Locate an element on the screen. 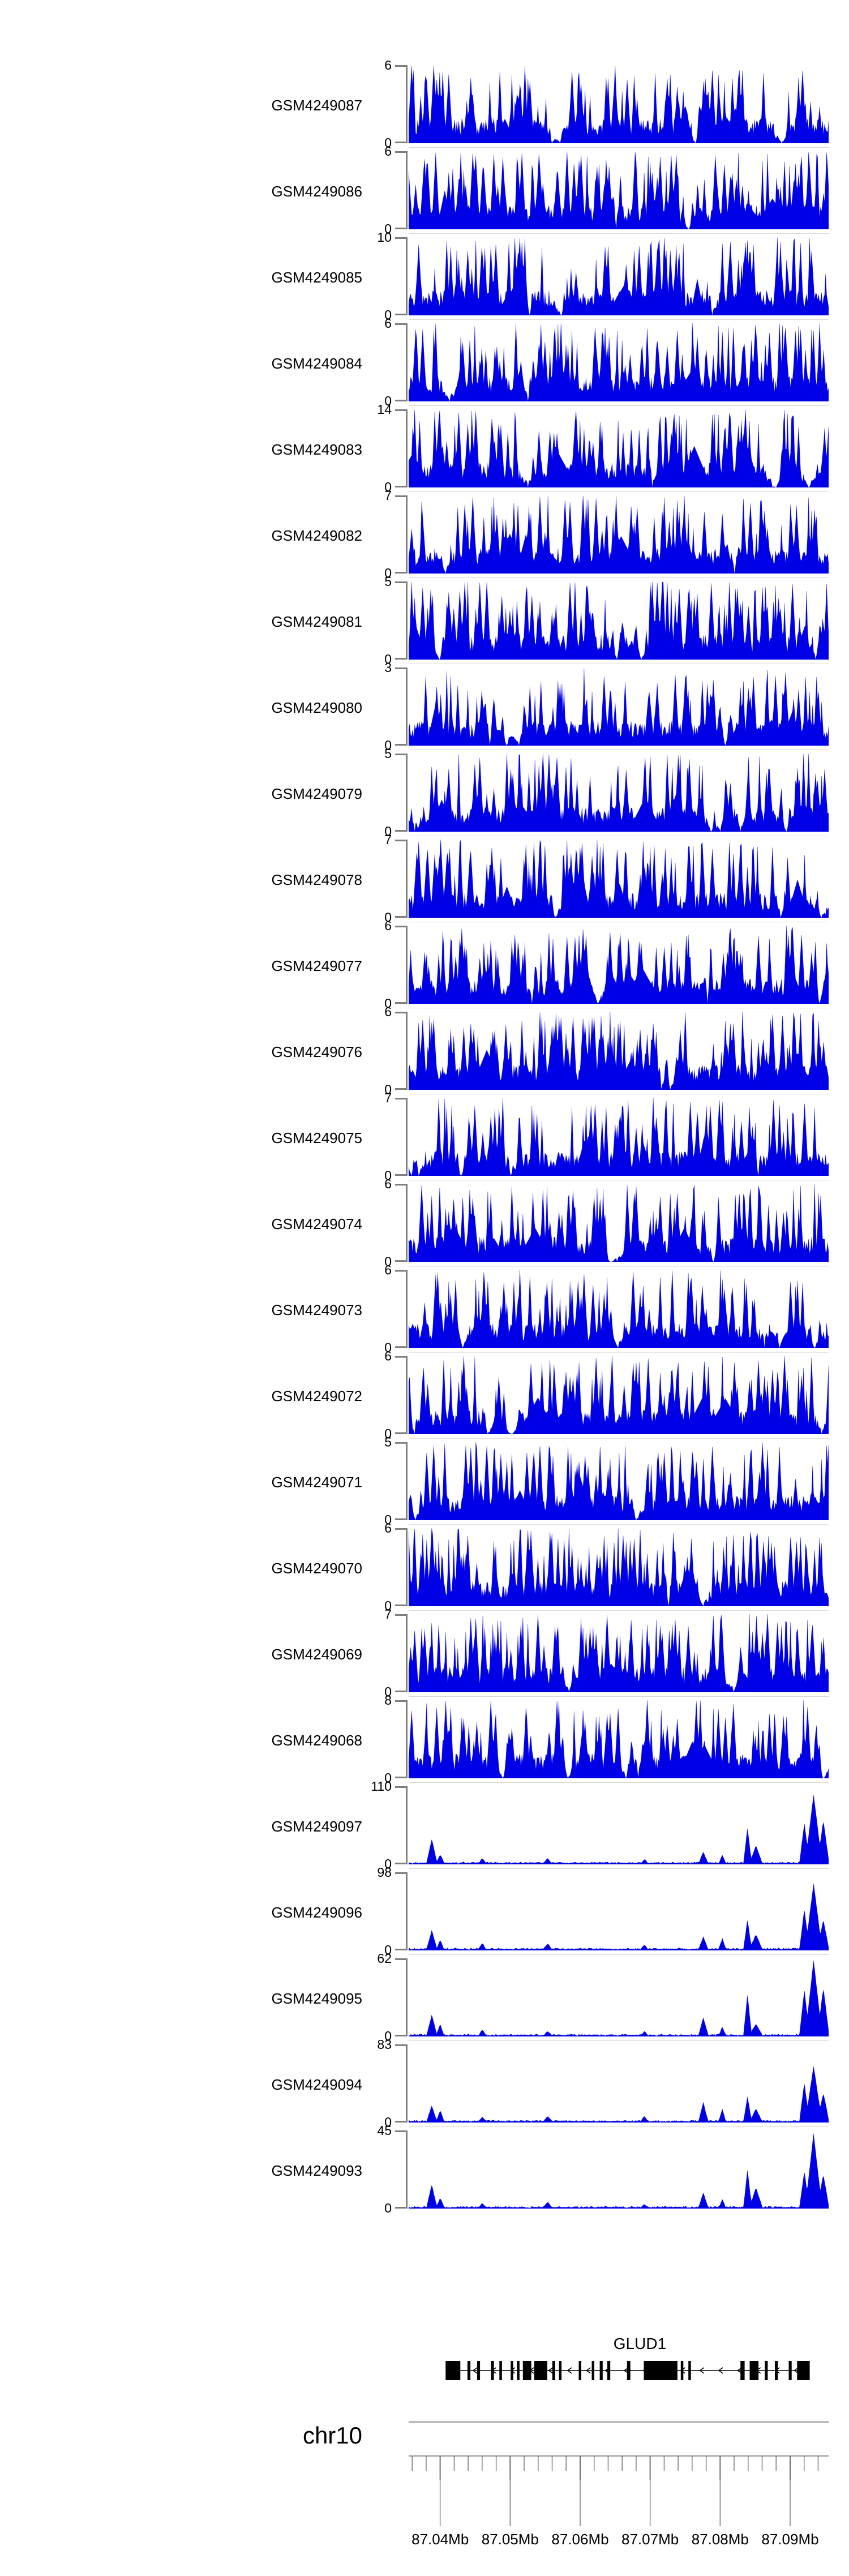 The width and height of the screenshot is (849, 2576). coverage-track: GSM4249076 6 0 is located at coordinates (424, 1050).